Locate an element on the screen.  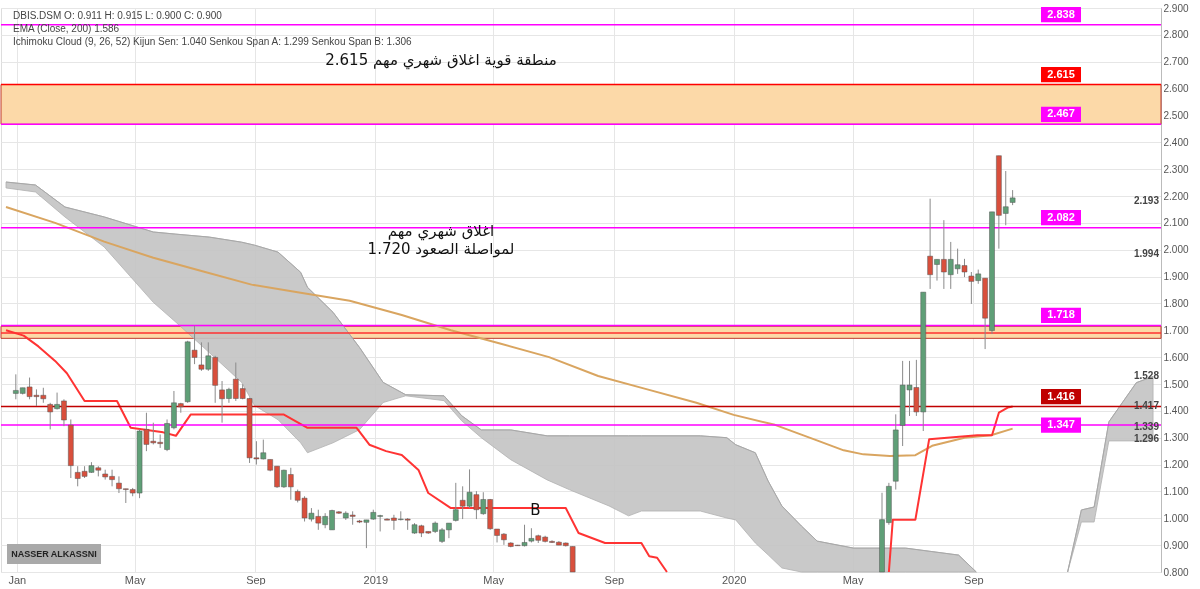
annotation: 1.296 is located at coordinates (1146, 438).